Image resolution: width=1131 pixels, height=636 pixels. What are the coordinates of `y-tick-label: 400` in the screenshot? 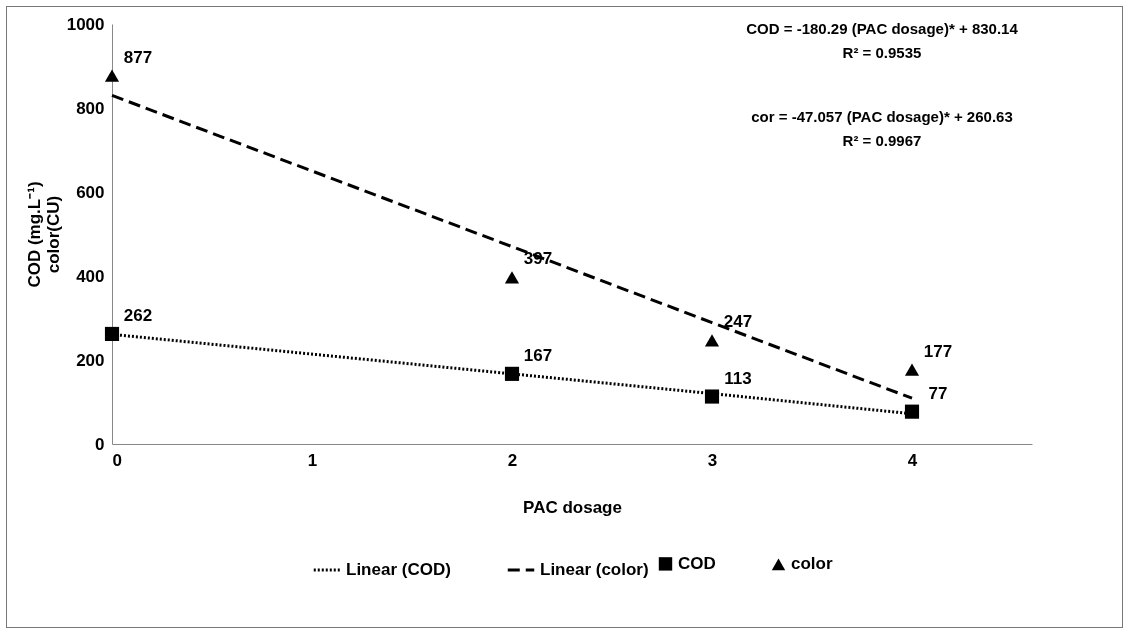 It's located at (90, 276).